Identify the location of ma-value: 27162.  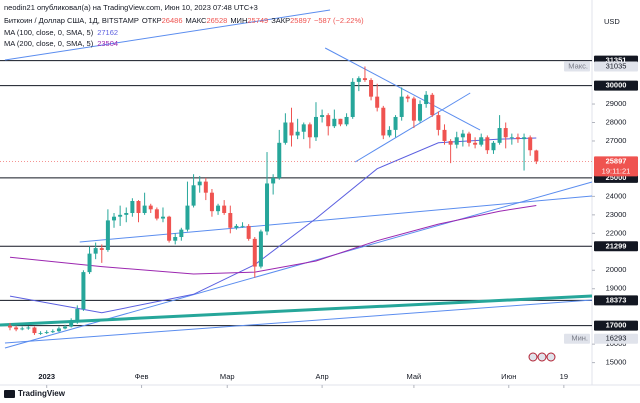
(107, 32).